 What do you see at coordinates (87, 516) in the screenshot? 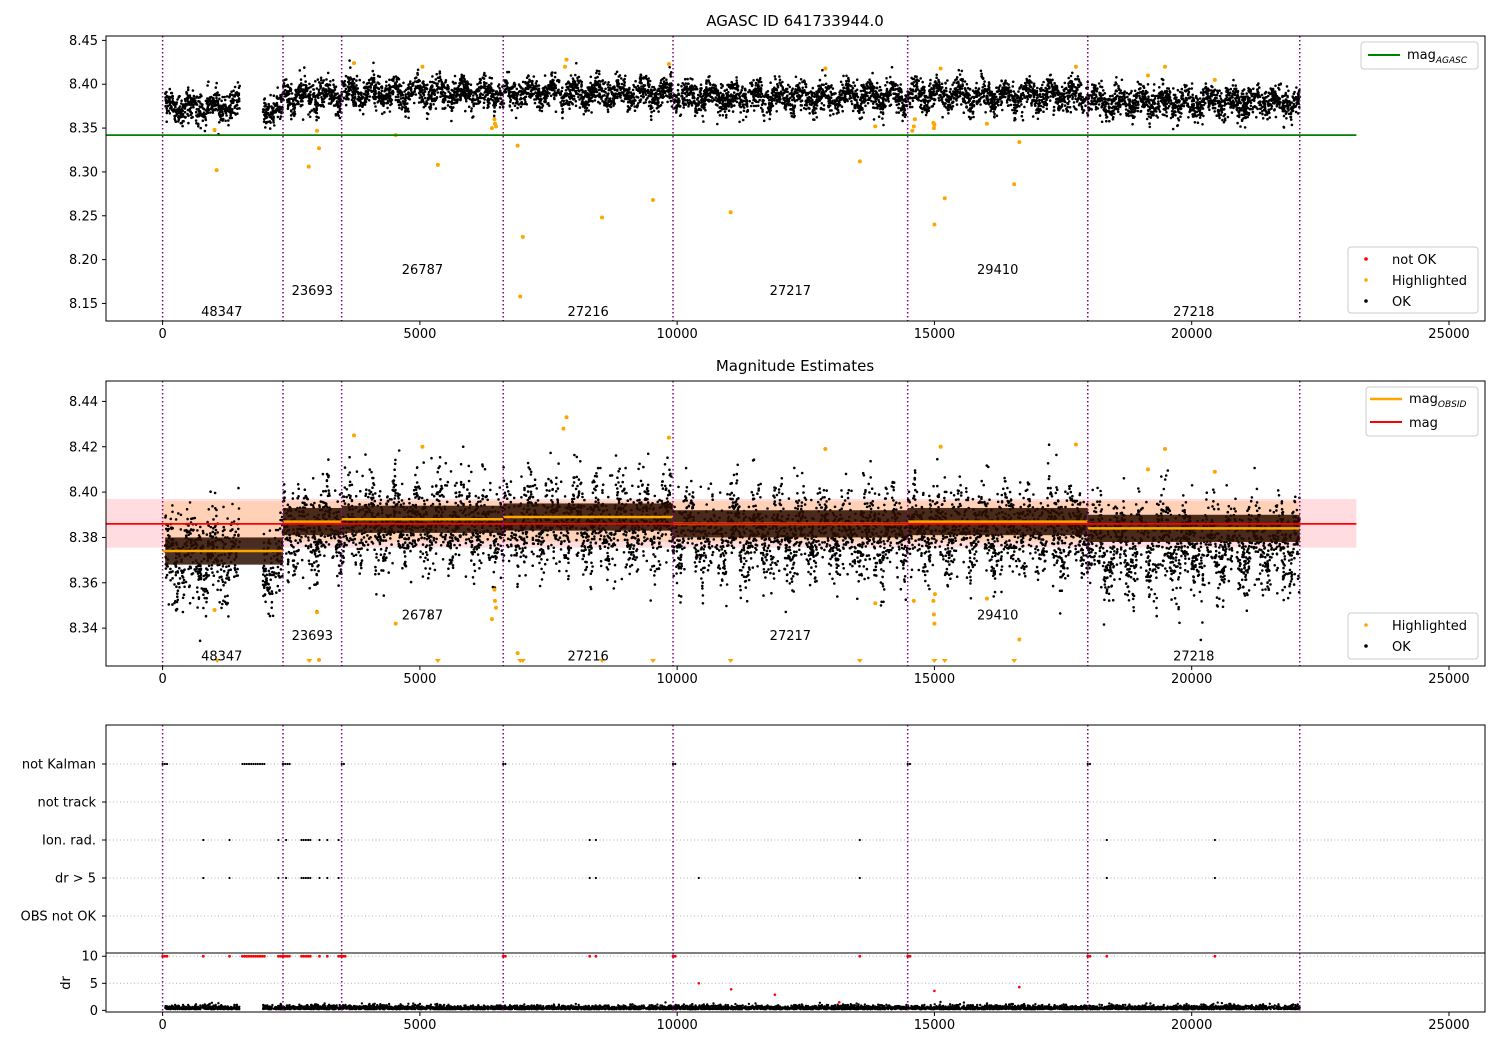
I see `magnitude-y-axis: 8.34 8.36 8.38 8.40 8.42 8.44` at bounding box center [87, 516].